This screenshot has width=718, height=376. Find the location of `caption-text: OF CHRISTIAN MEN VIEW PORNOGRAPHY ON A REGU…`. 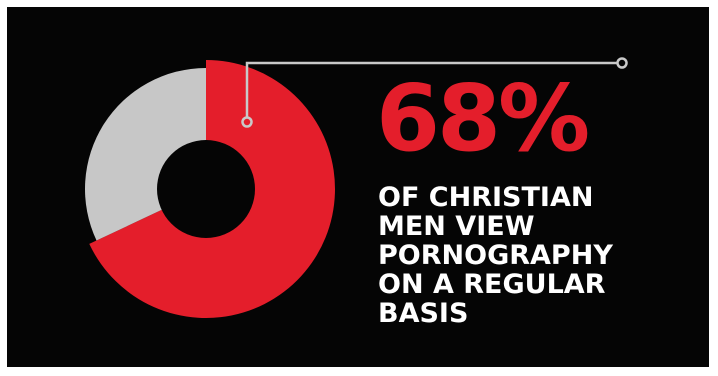

caption-text: OF CHRISTIAN MEN VIEW PORNOGRAPHY ON A REGU… is located at coordinates (495, 255).